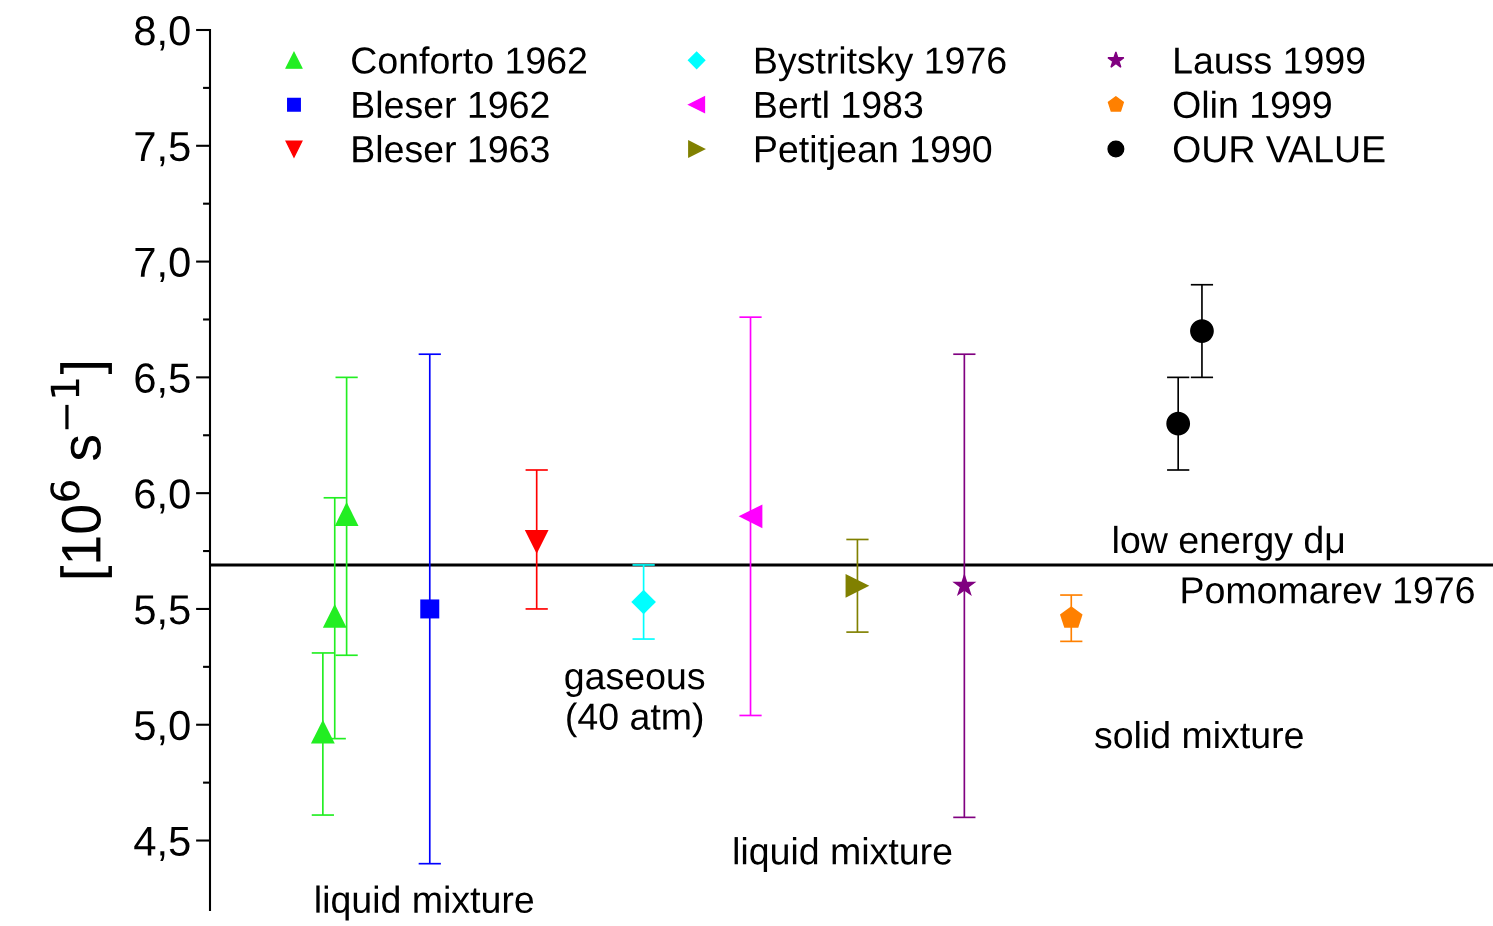 The height and width of the screenshot is (926, 1493). What do you see at coordinates (162, 149) in the screenshot?
I see `y-tick-label: 7,5` at bounding box center [162, 149].